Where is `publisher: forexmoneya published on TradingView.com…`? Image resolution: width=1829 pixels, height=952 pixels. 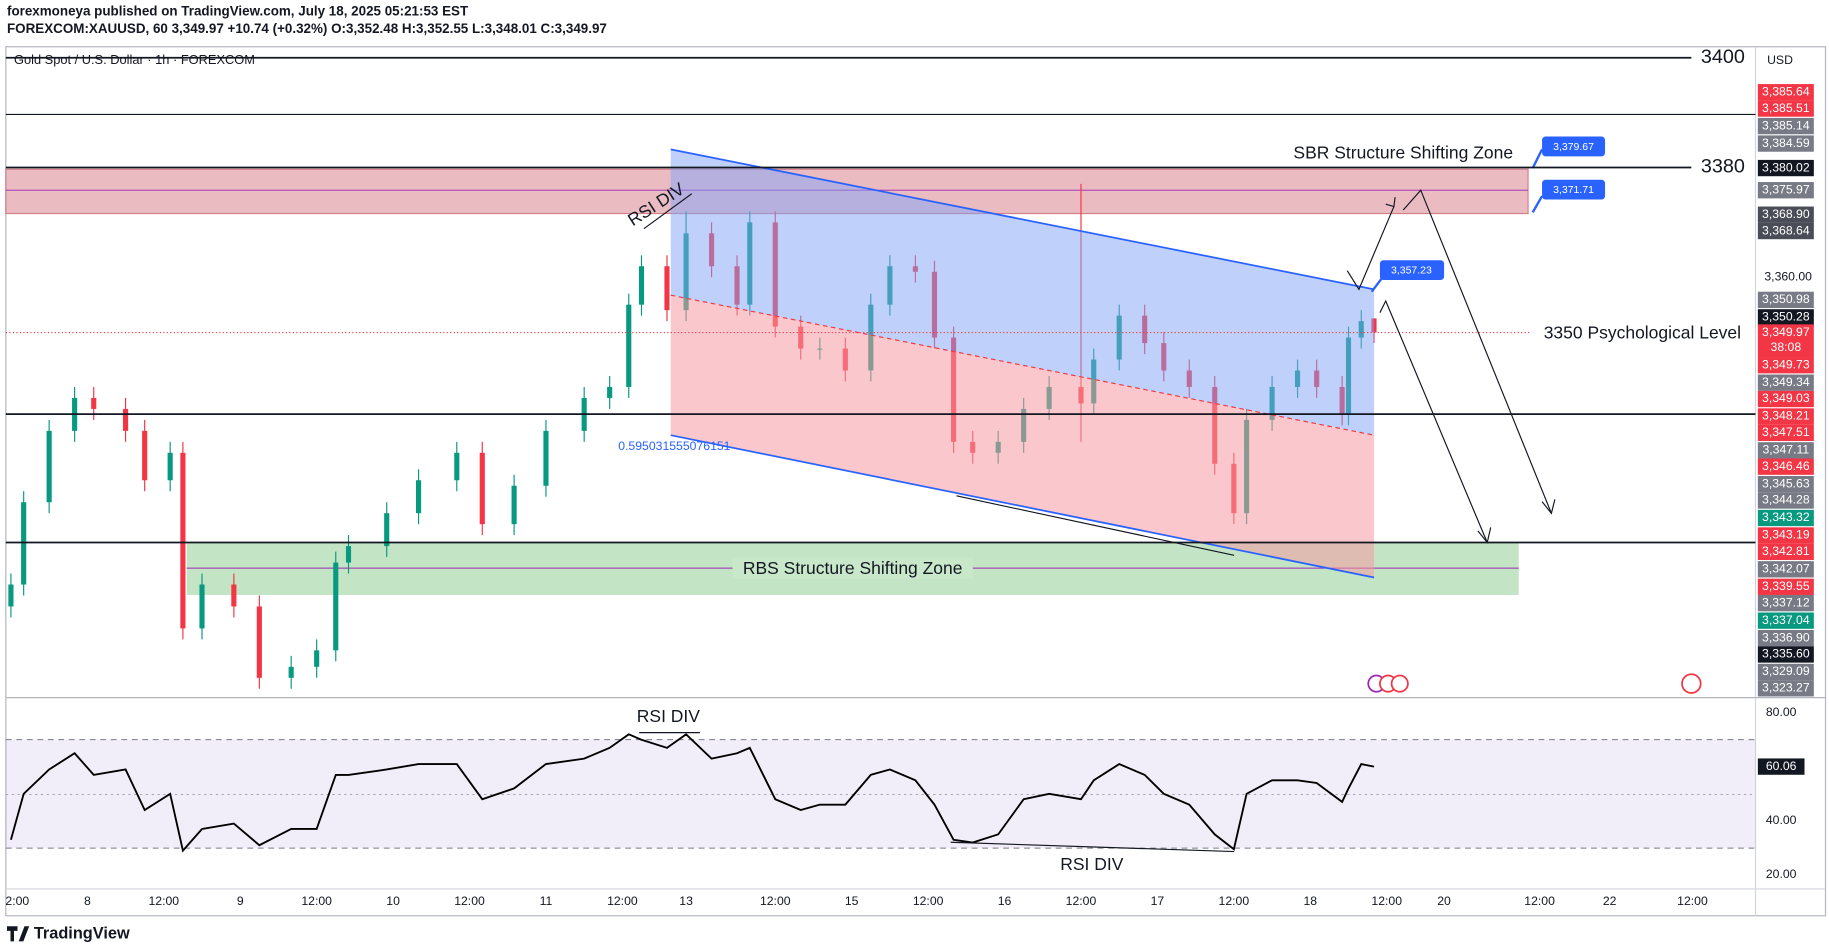
publisher: forexmoneya published on TradingView.com… is located at coordinates (238, 10).